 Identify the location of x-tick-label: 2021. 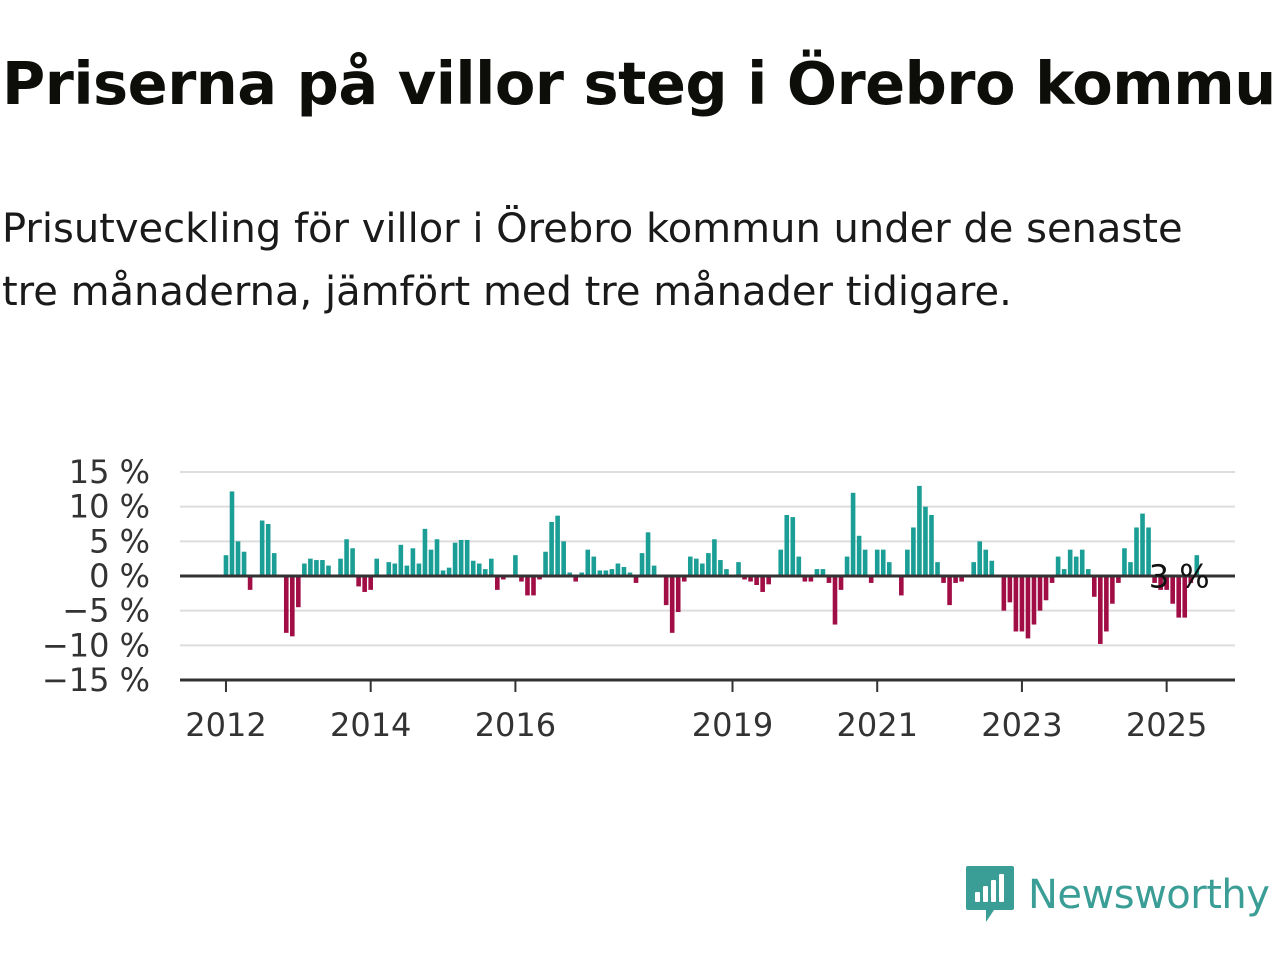
(876, 725).